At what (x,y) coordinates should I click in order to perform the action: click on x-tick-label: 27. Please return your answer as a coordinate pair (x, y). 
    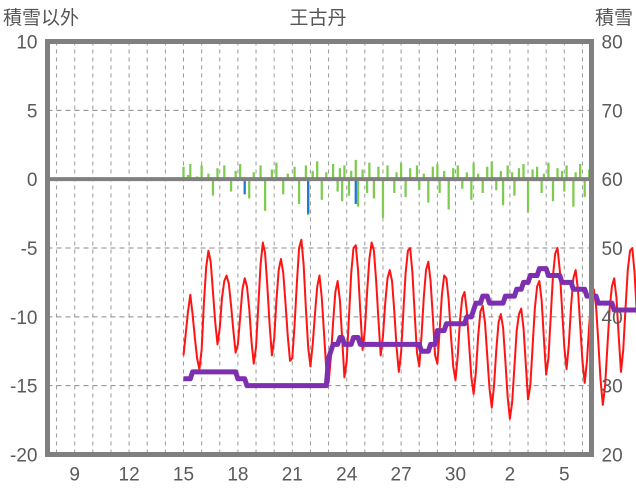
    Looking at the image, I should click on (401, 475).